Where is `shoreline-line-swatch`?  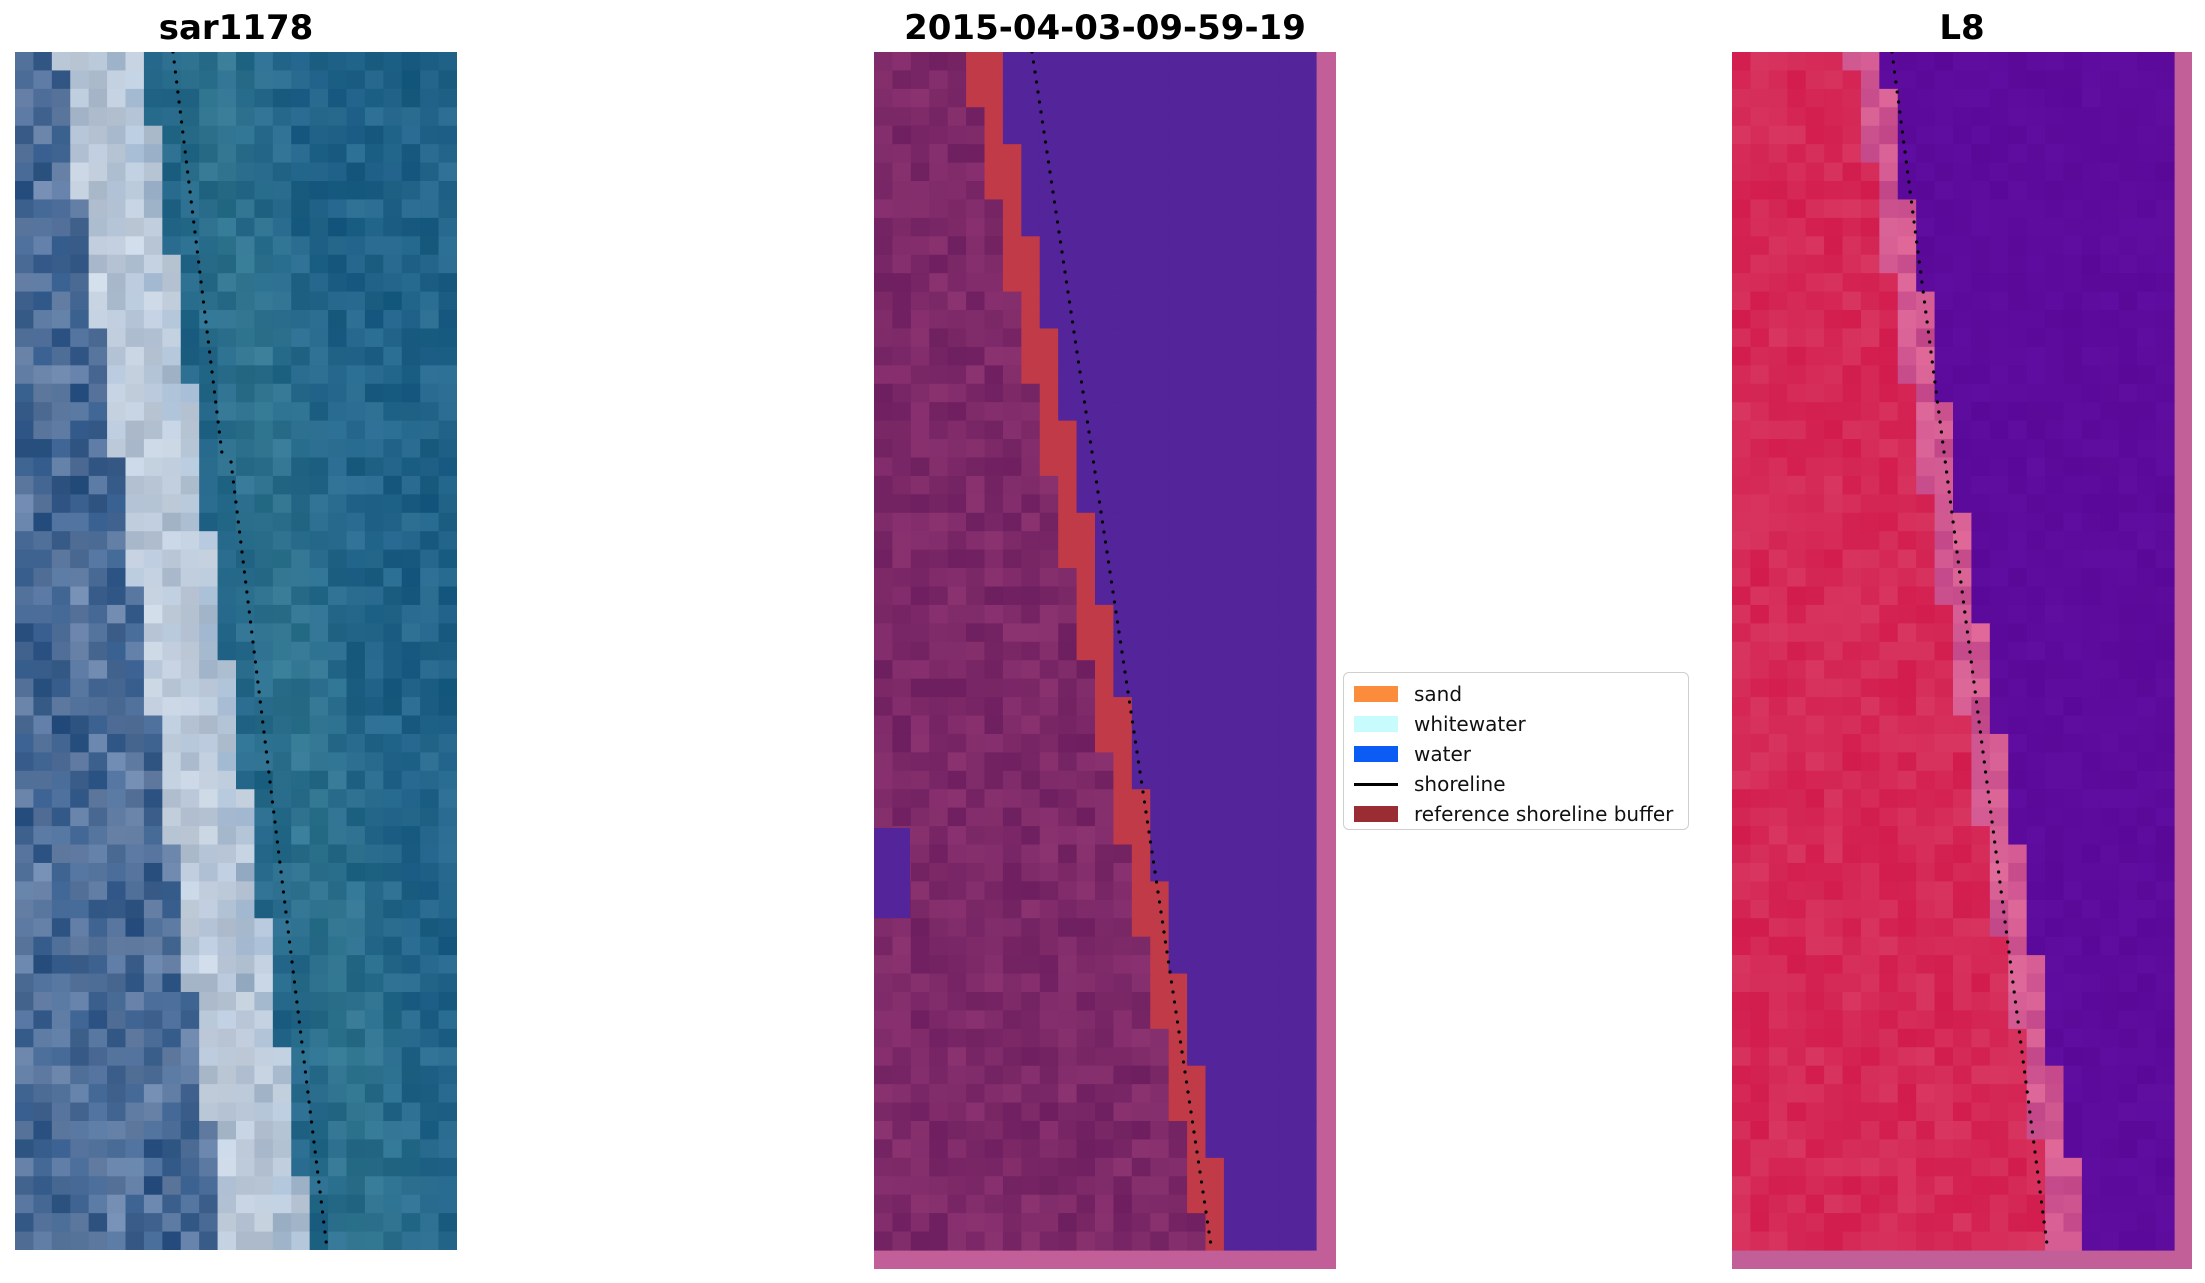 shoreline-line-swatch is located at coordinates (1376, 784).